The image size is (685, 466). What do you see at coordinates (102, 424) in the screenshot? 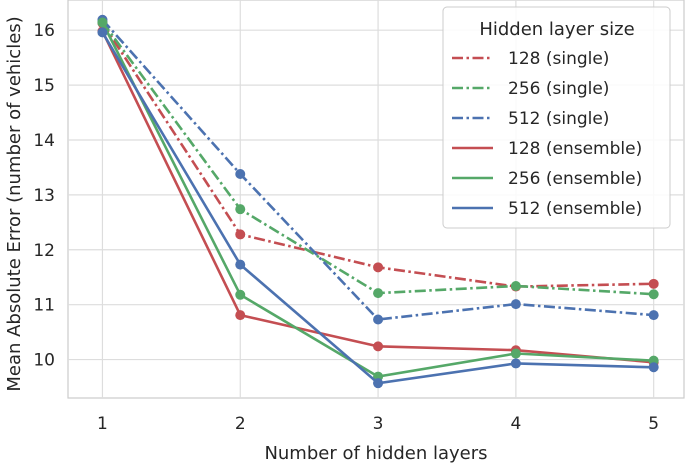
I see `x-tick-label: 1` at bounding box center [102, 424].